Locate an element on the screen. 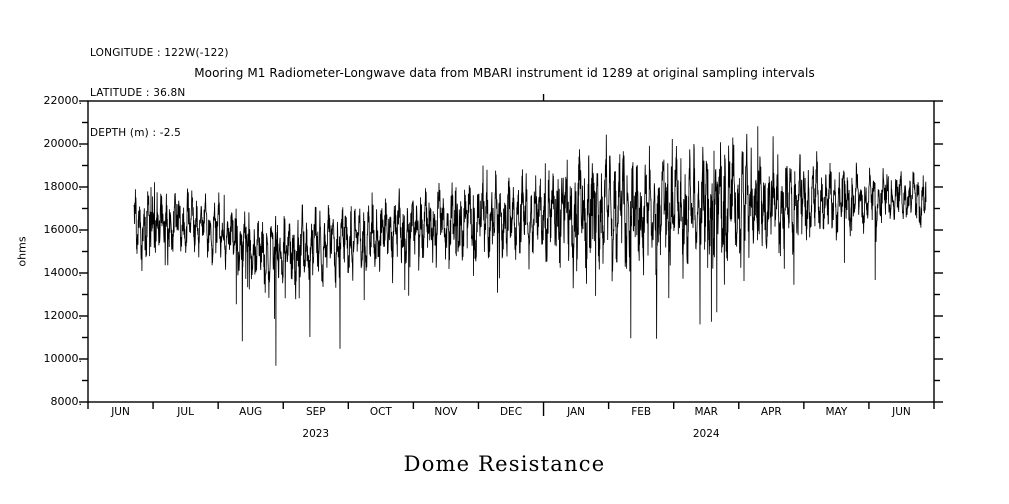 The height and width of the screenshot is (504, 1009). y-tick-label: 8000. is located at coordinates (66, 401).